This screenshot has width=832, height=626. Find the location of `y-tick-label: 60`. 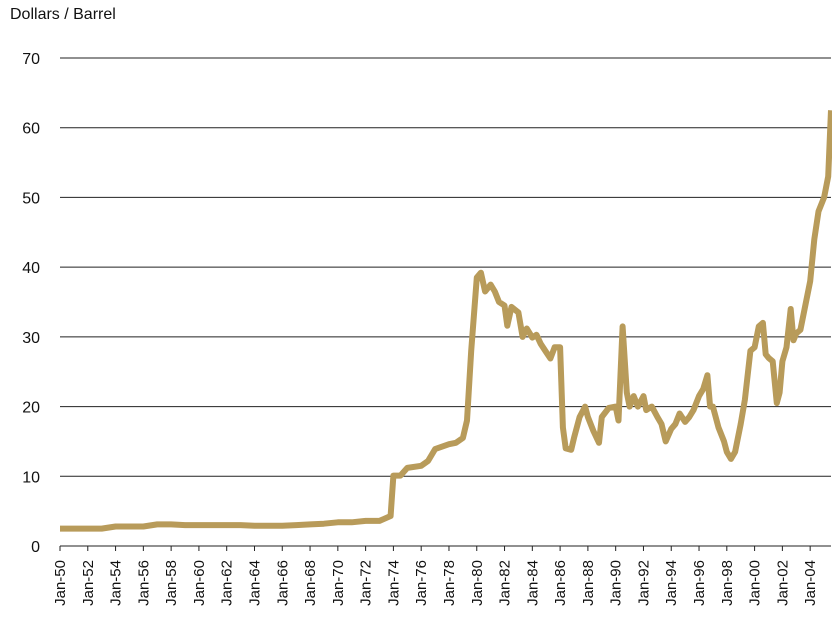

y-tick-label: 60 is located at coordinates (31, 129).